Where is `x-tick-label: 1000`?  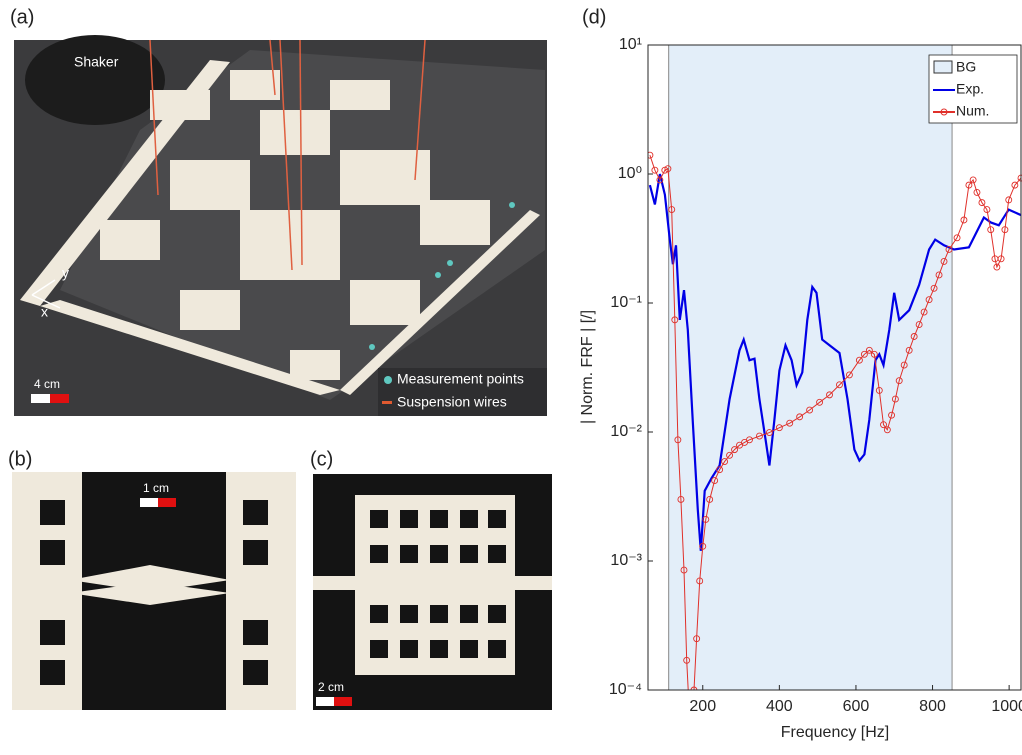
x-tick-label: 1000 is located at coordinates (1006, 706).